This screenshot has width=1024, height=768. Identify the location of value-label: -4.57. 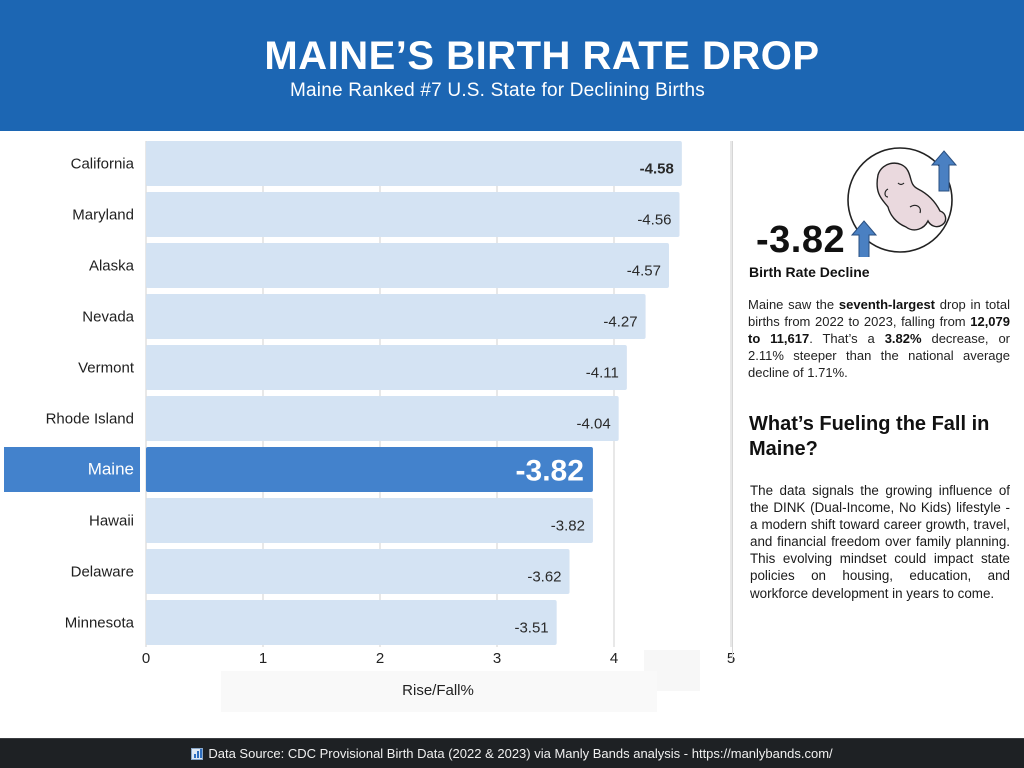
(644, 271).